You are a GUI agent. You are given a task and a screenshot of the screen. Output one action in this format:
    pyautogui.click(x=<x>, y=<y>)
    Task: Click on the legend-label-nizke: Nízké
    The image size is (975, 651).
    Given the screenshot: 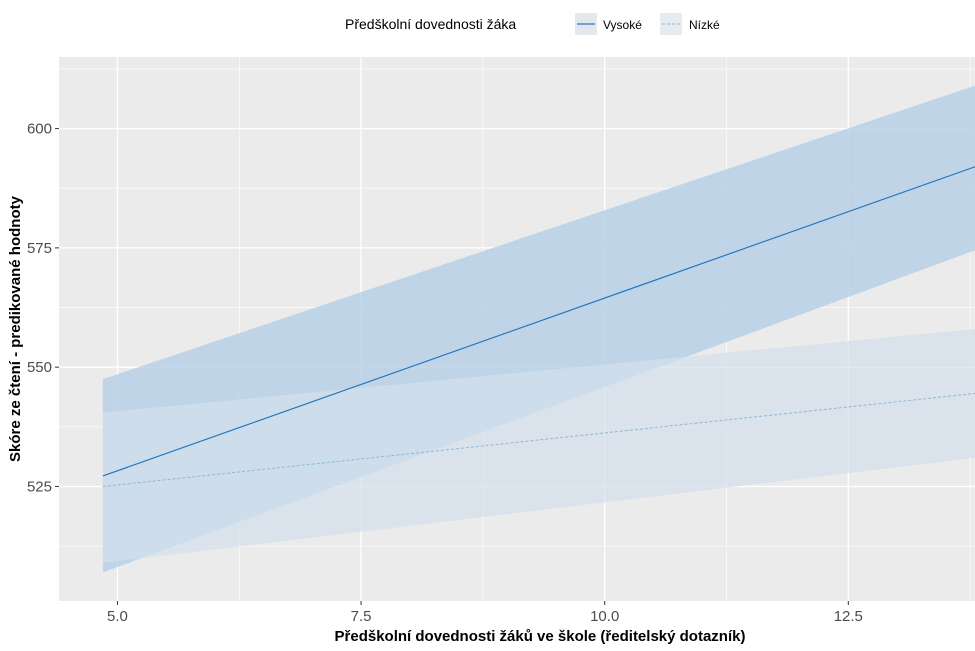 What is the action you would take?
    pyautogui.click(x=704, y=25)
    